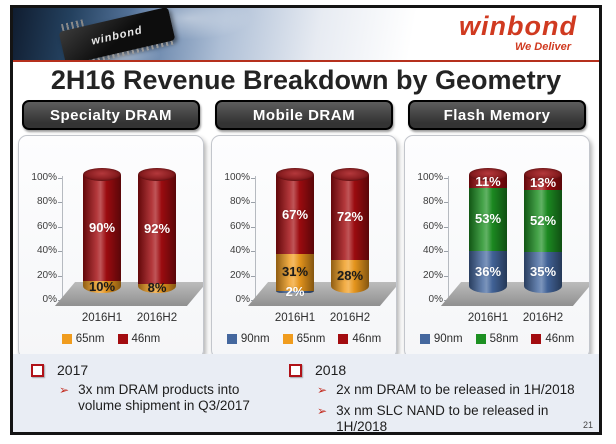 The height and width of the screenshot is (444, 616). I want to click on note-year-label: 2017, so click(73, 370).